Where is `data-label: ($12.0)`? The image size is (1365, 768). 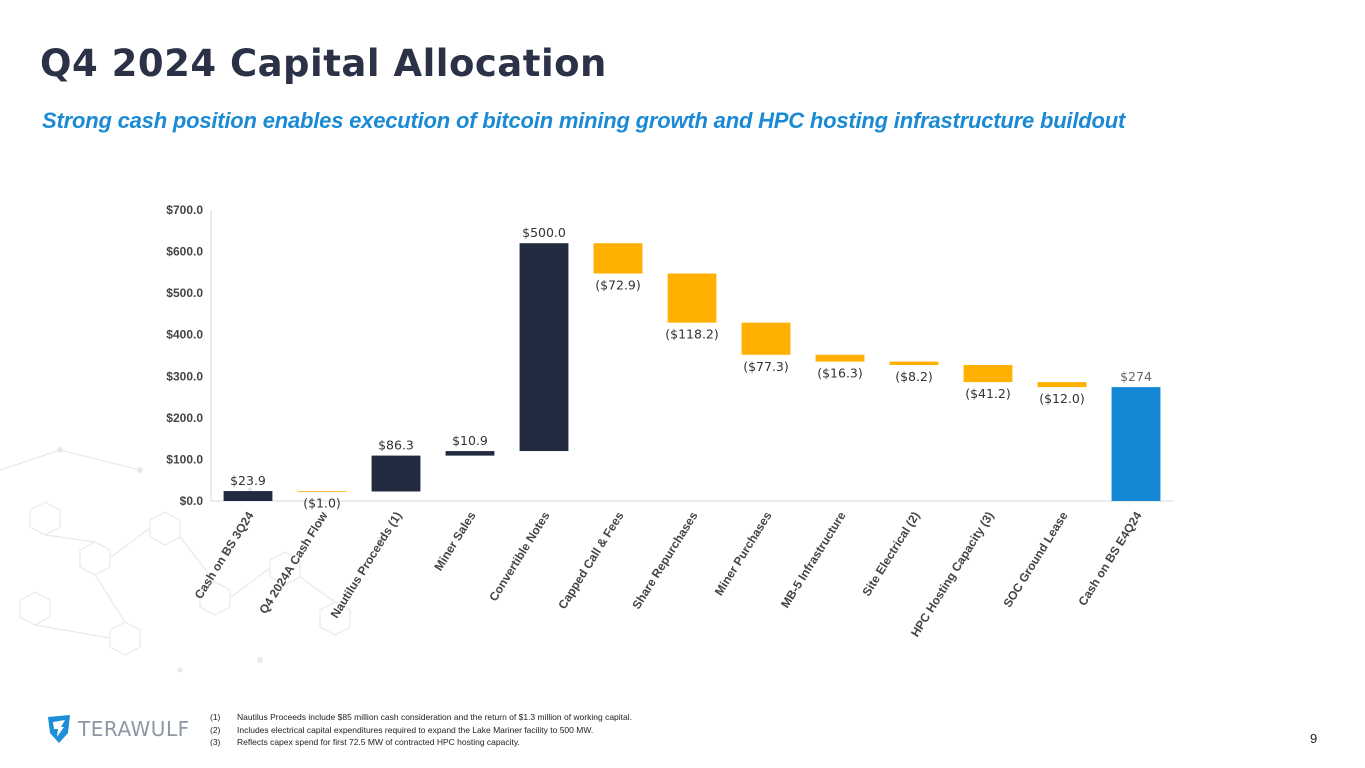 data-label: ($12.0) is located at coordinates (1062, 398).